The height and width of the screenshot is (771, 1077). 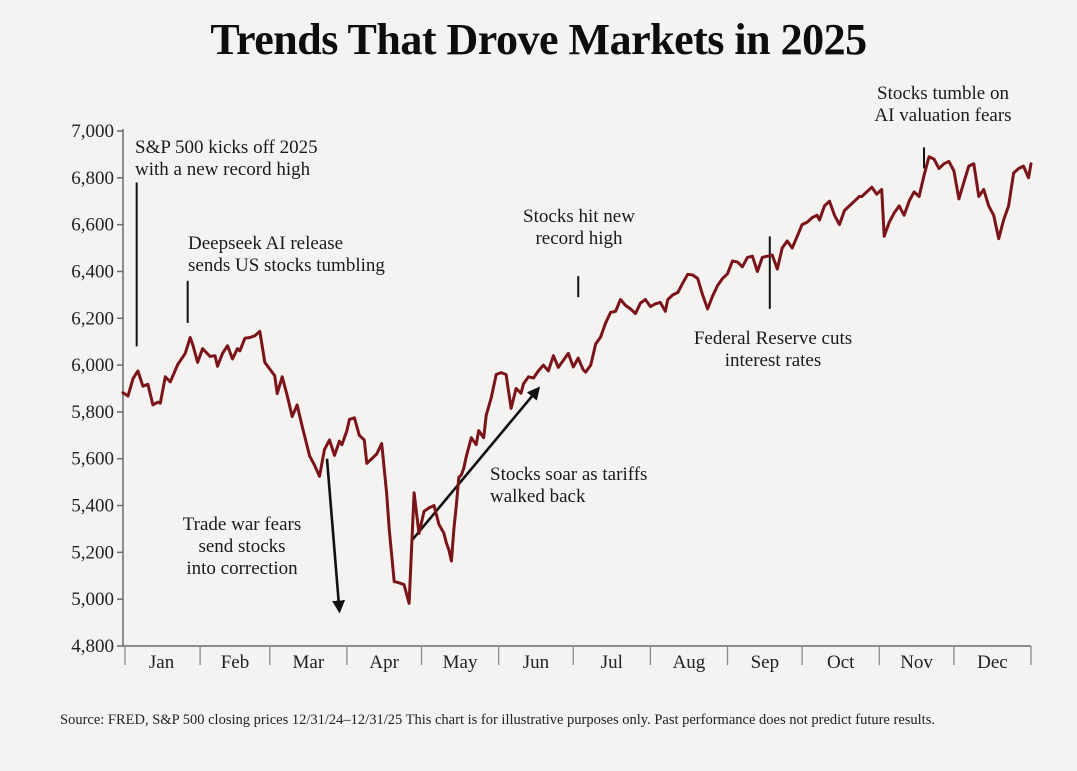 What do you see at coordinates (92, 318) in the screenshot?
I see `y-tick-label: 6,200` at bounding box center [92, 318].